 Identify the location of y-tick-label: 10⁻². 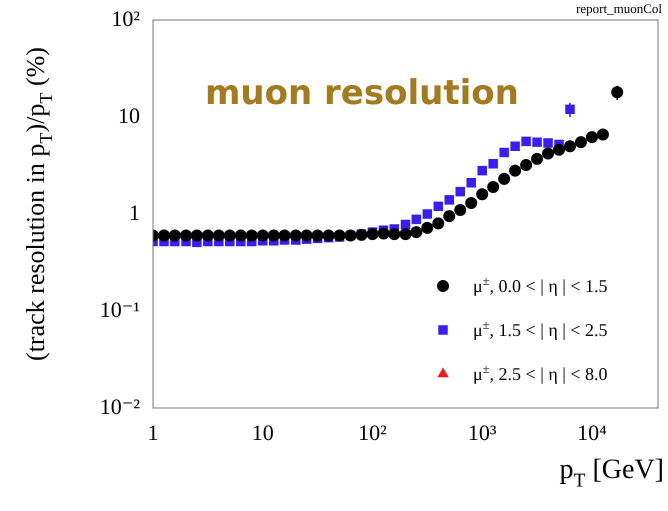
(120, 406).